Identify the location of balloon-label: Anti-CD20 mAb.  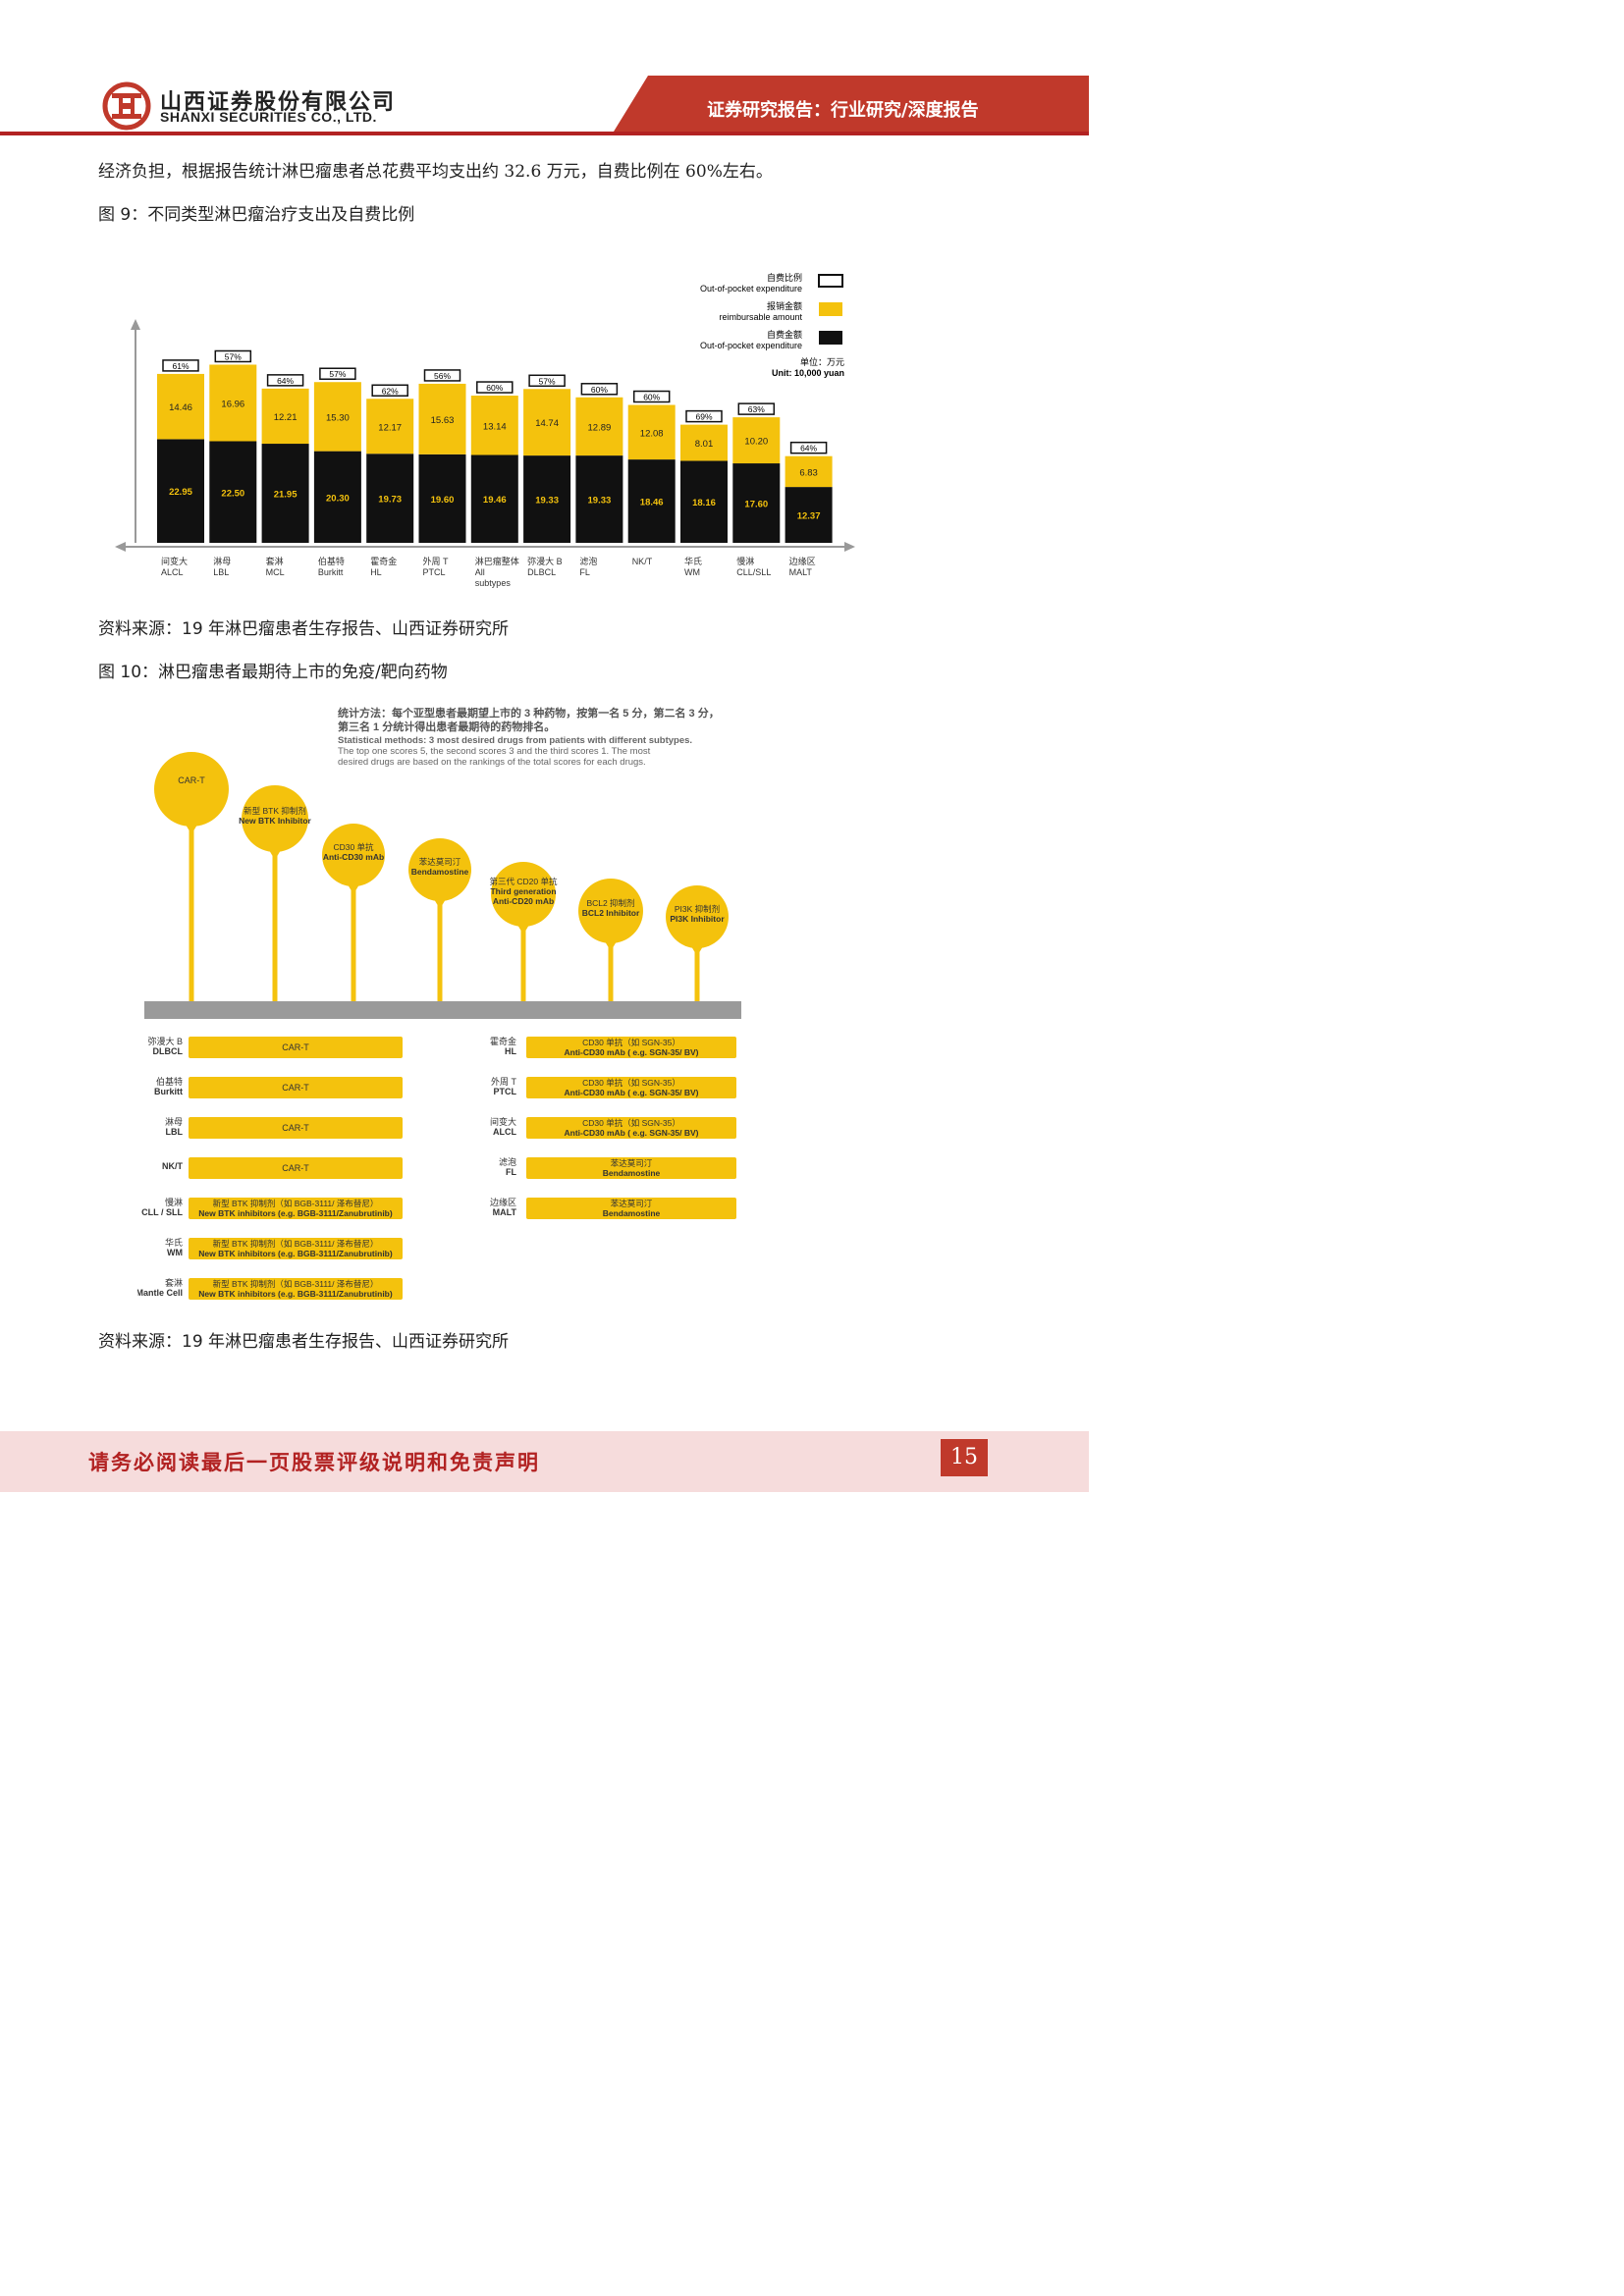
(523, 901).